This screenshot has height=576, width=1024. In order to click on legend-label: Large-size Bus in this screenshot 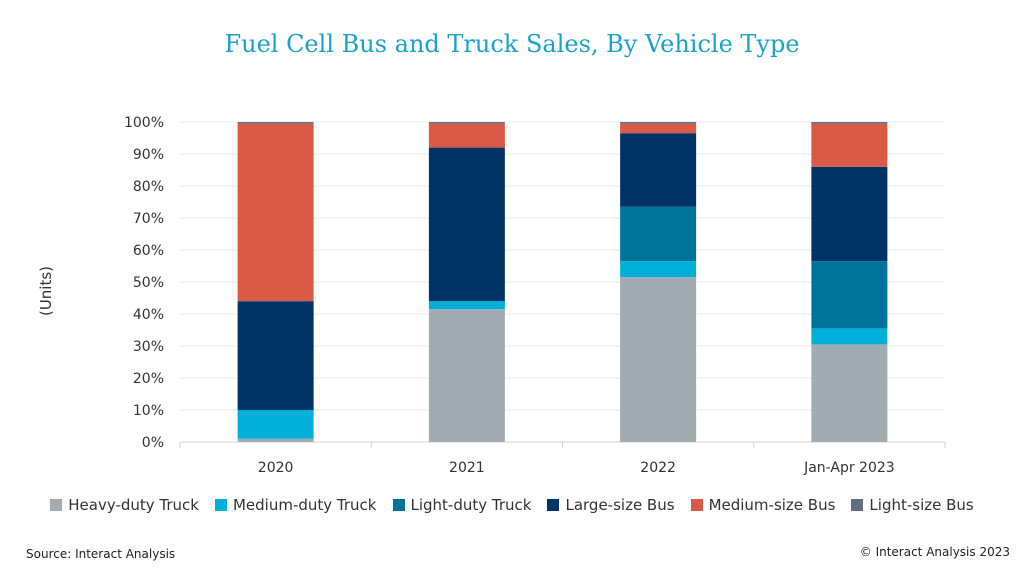, I will do `click(620, 505)`.